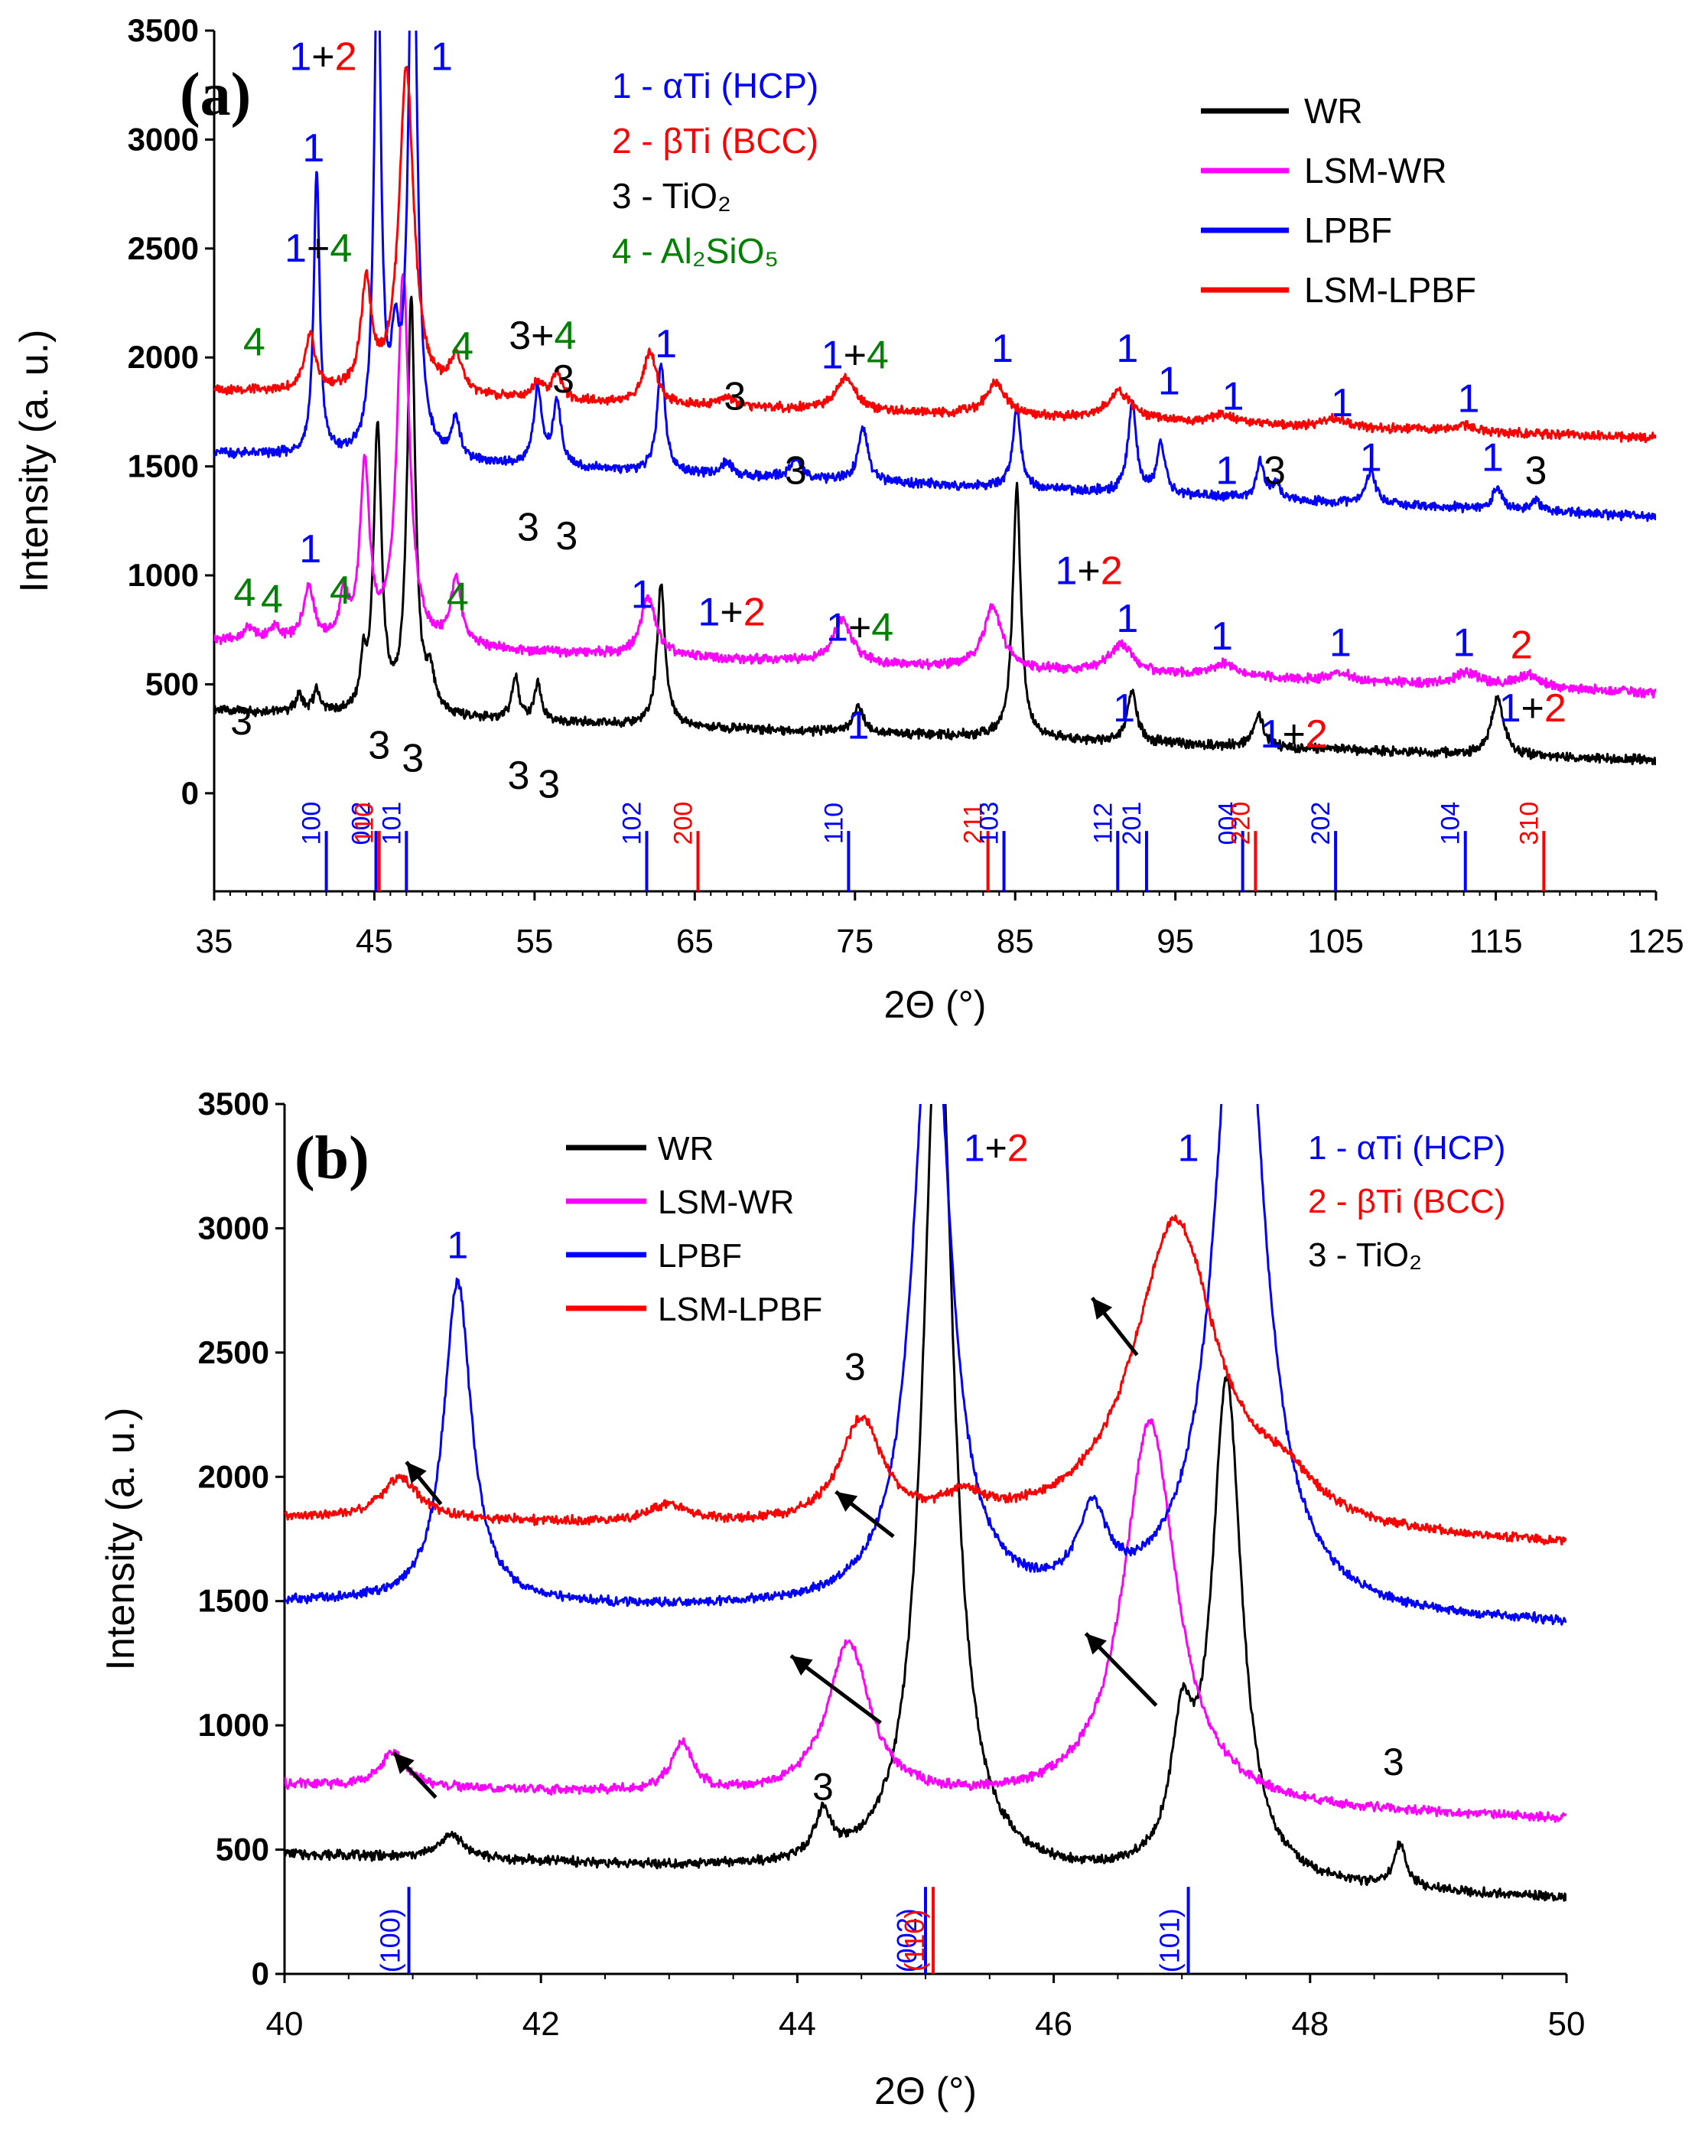 This screenshot has width=1708, height=2156. Describe the element at coordinates (1103, 823) in the screenshot. I see `reference-hkl-label: 112` at that location.